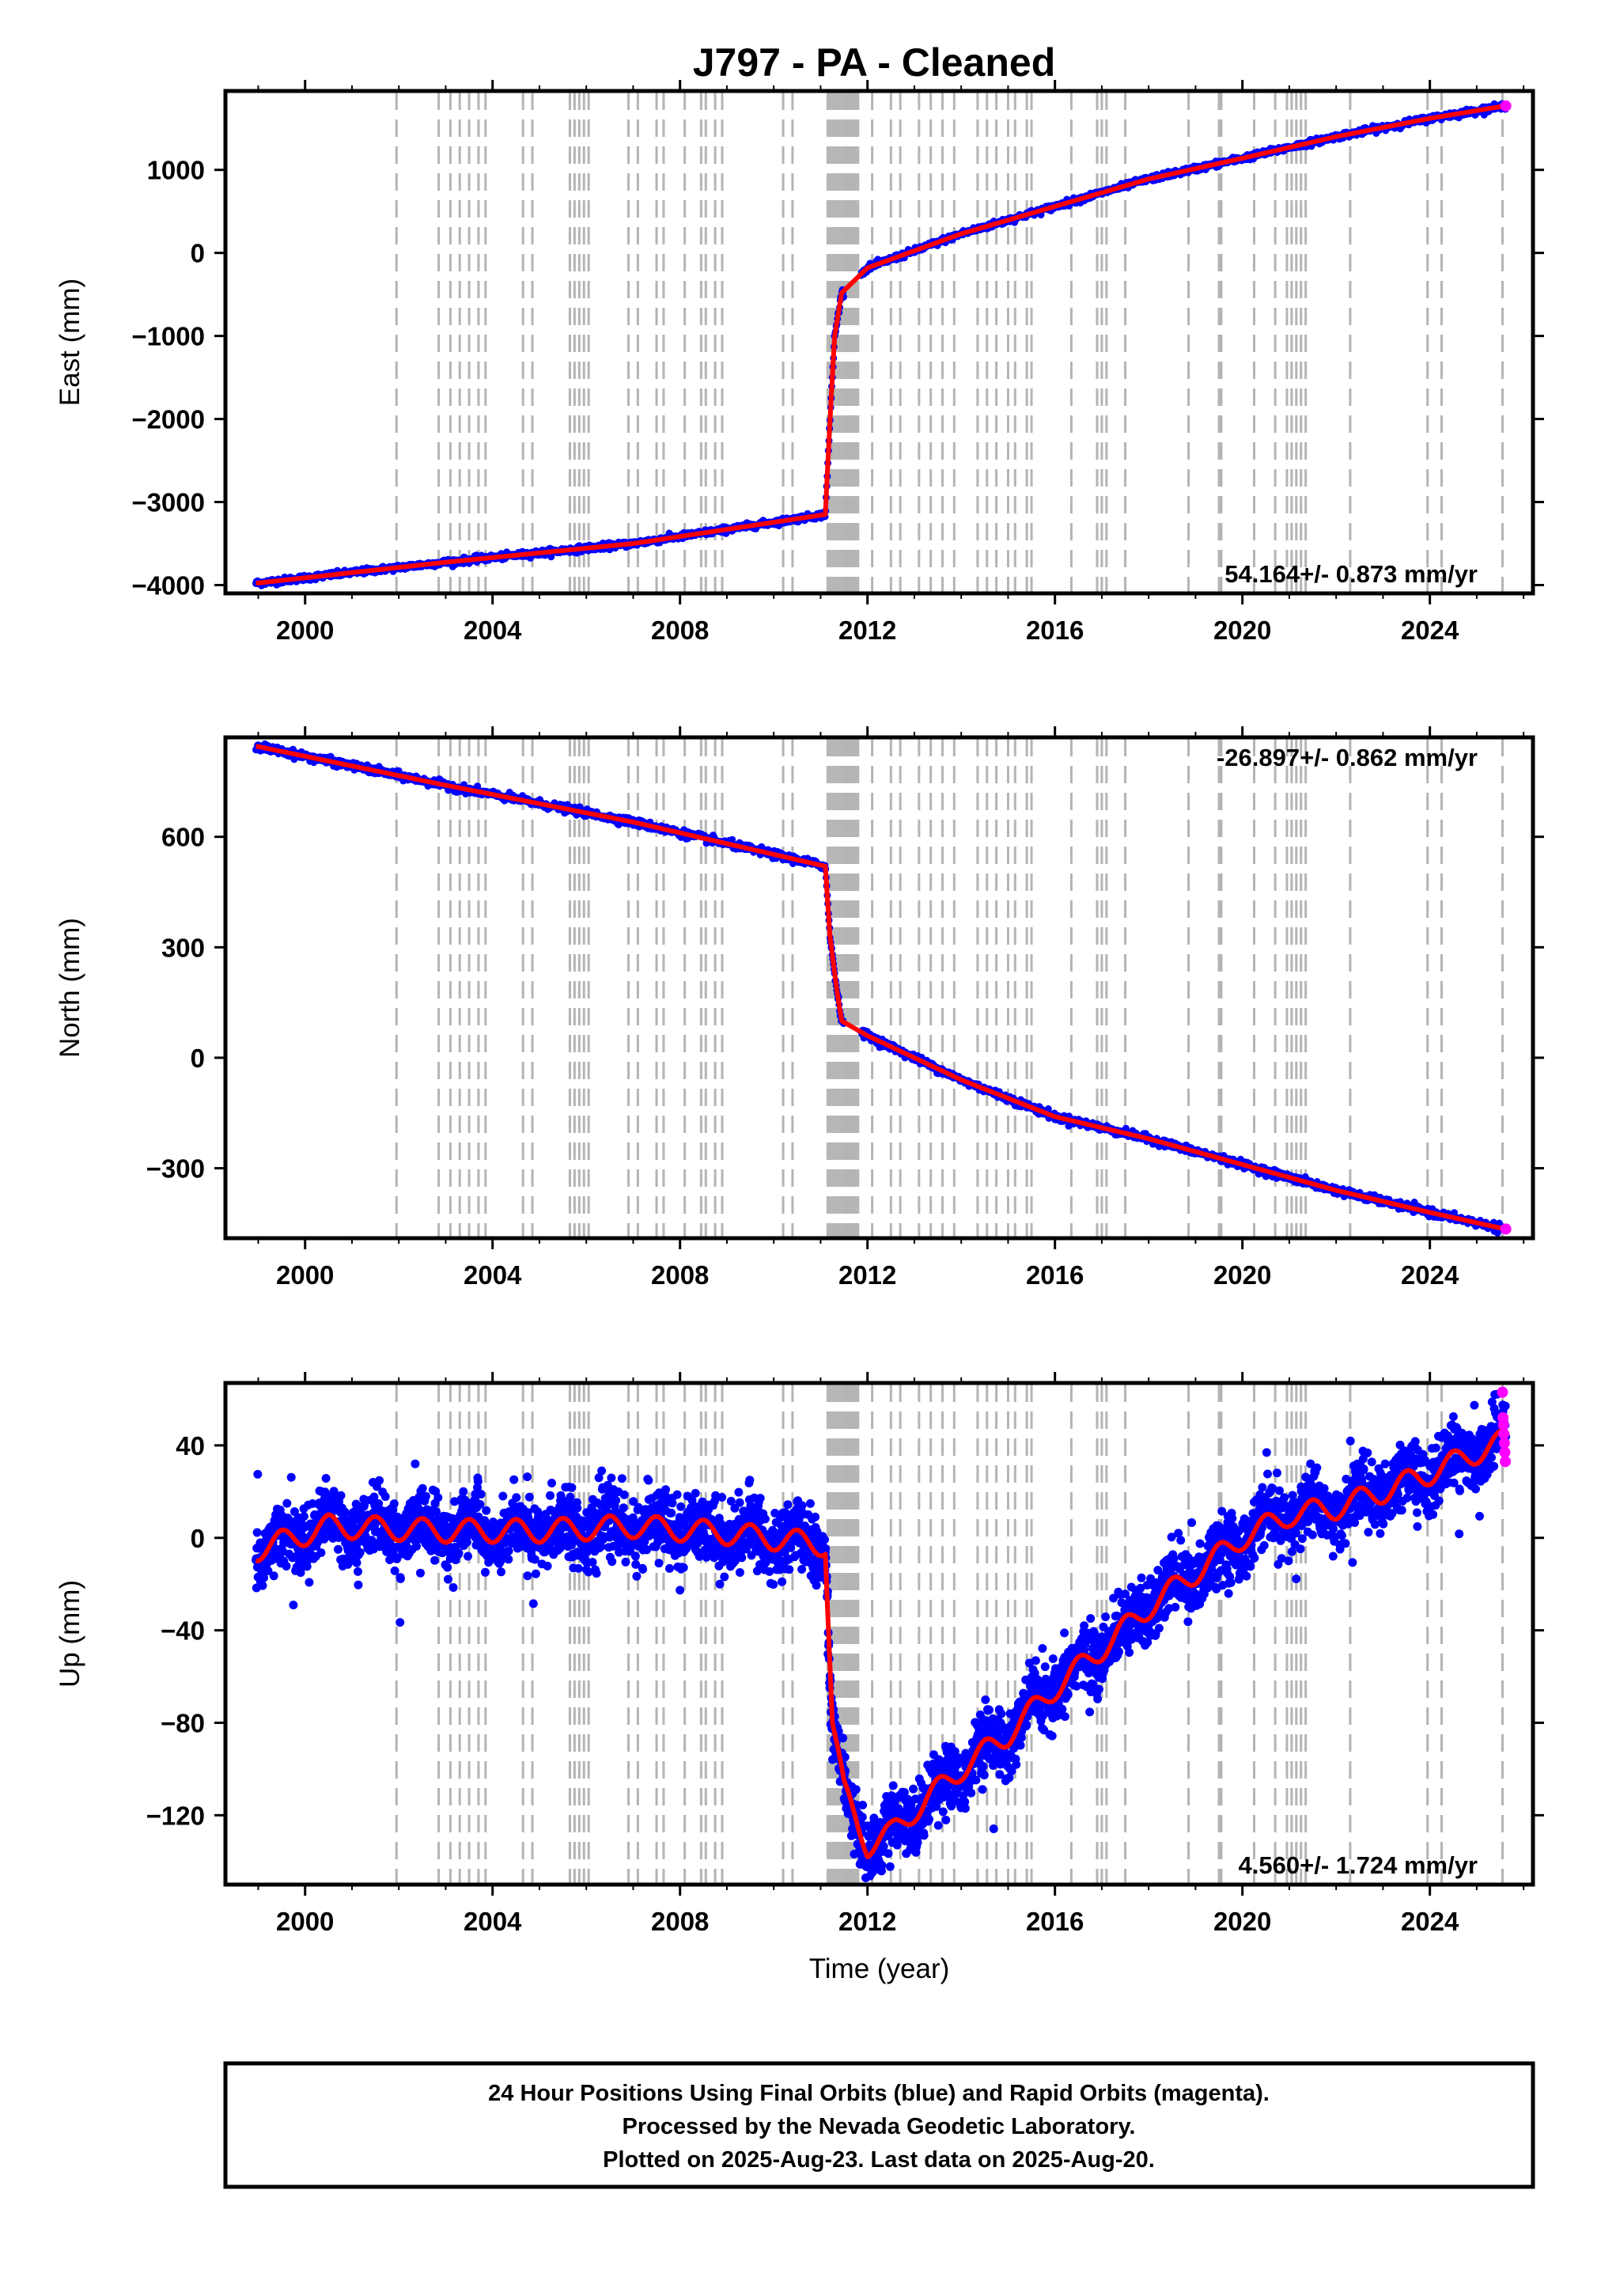  I want to click on y-axis-title: East (mm), so click(70, 342).